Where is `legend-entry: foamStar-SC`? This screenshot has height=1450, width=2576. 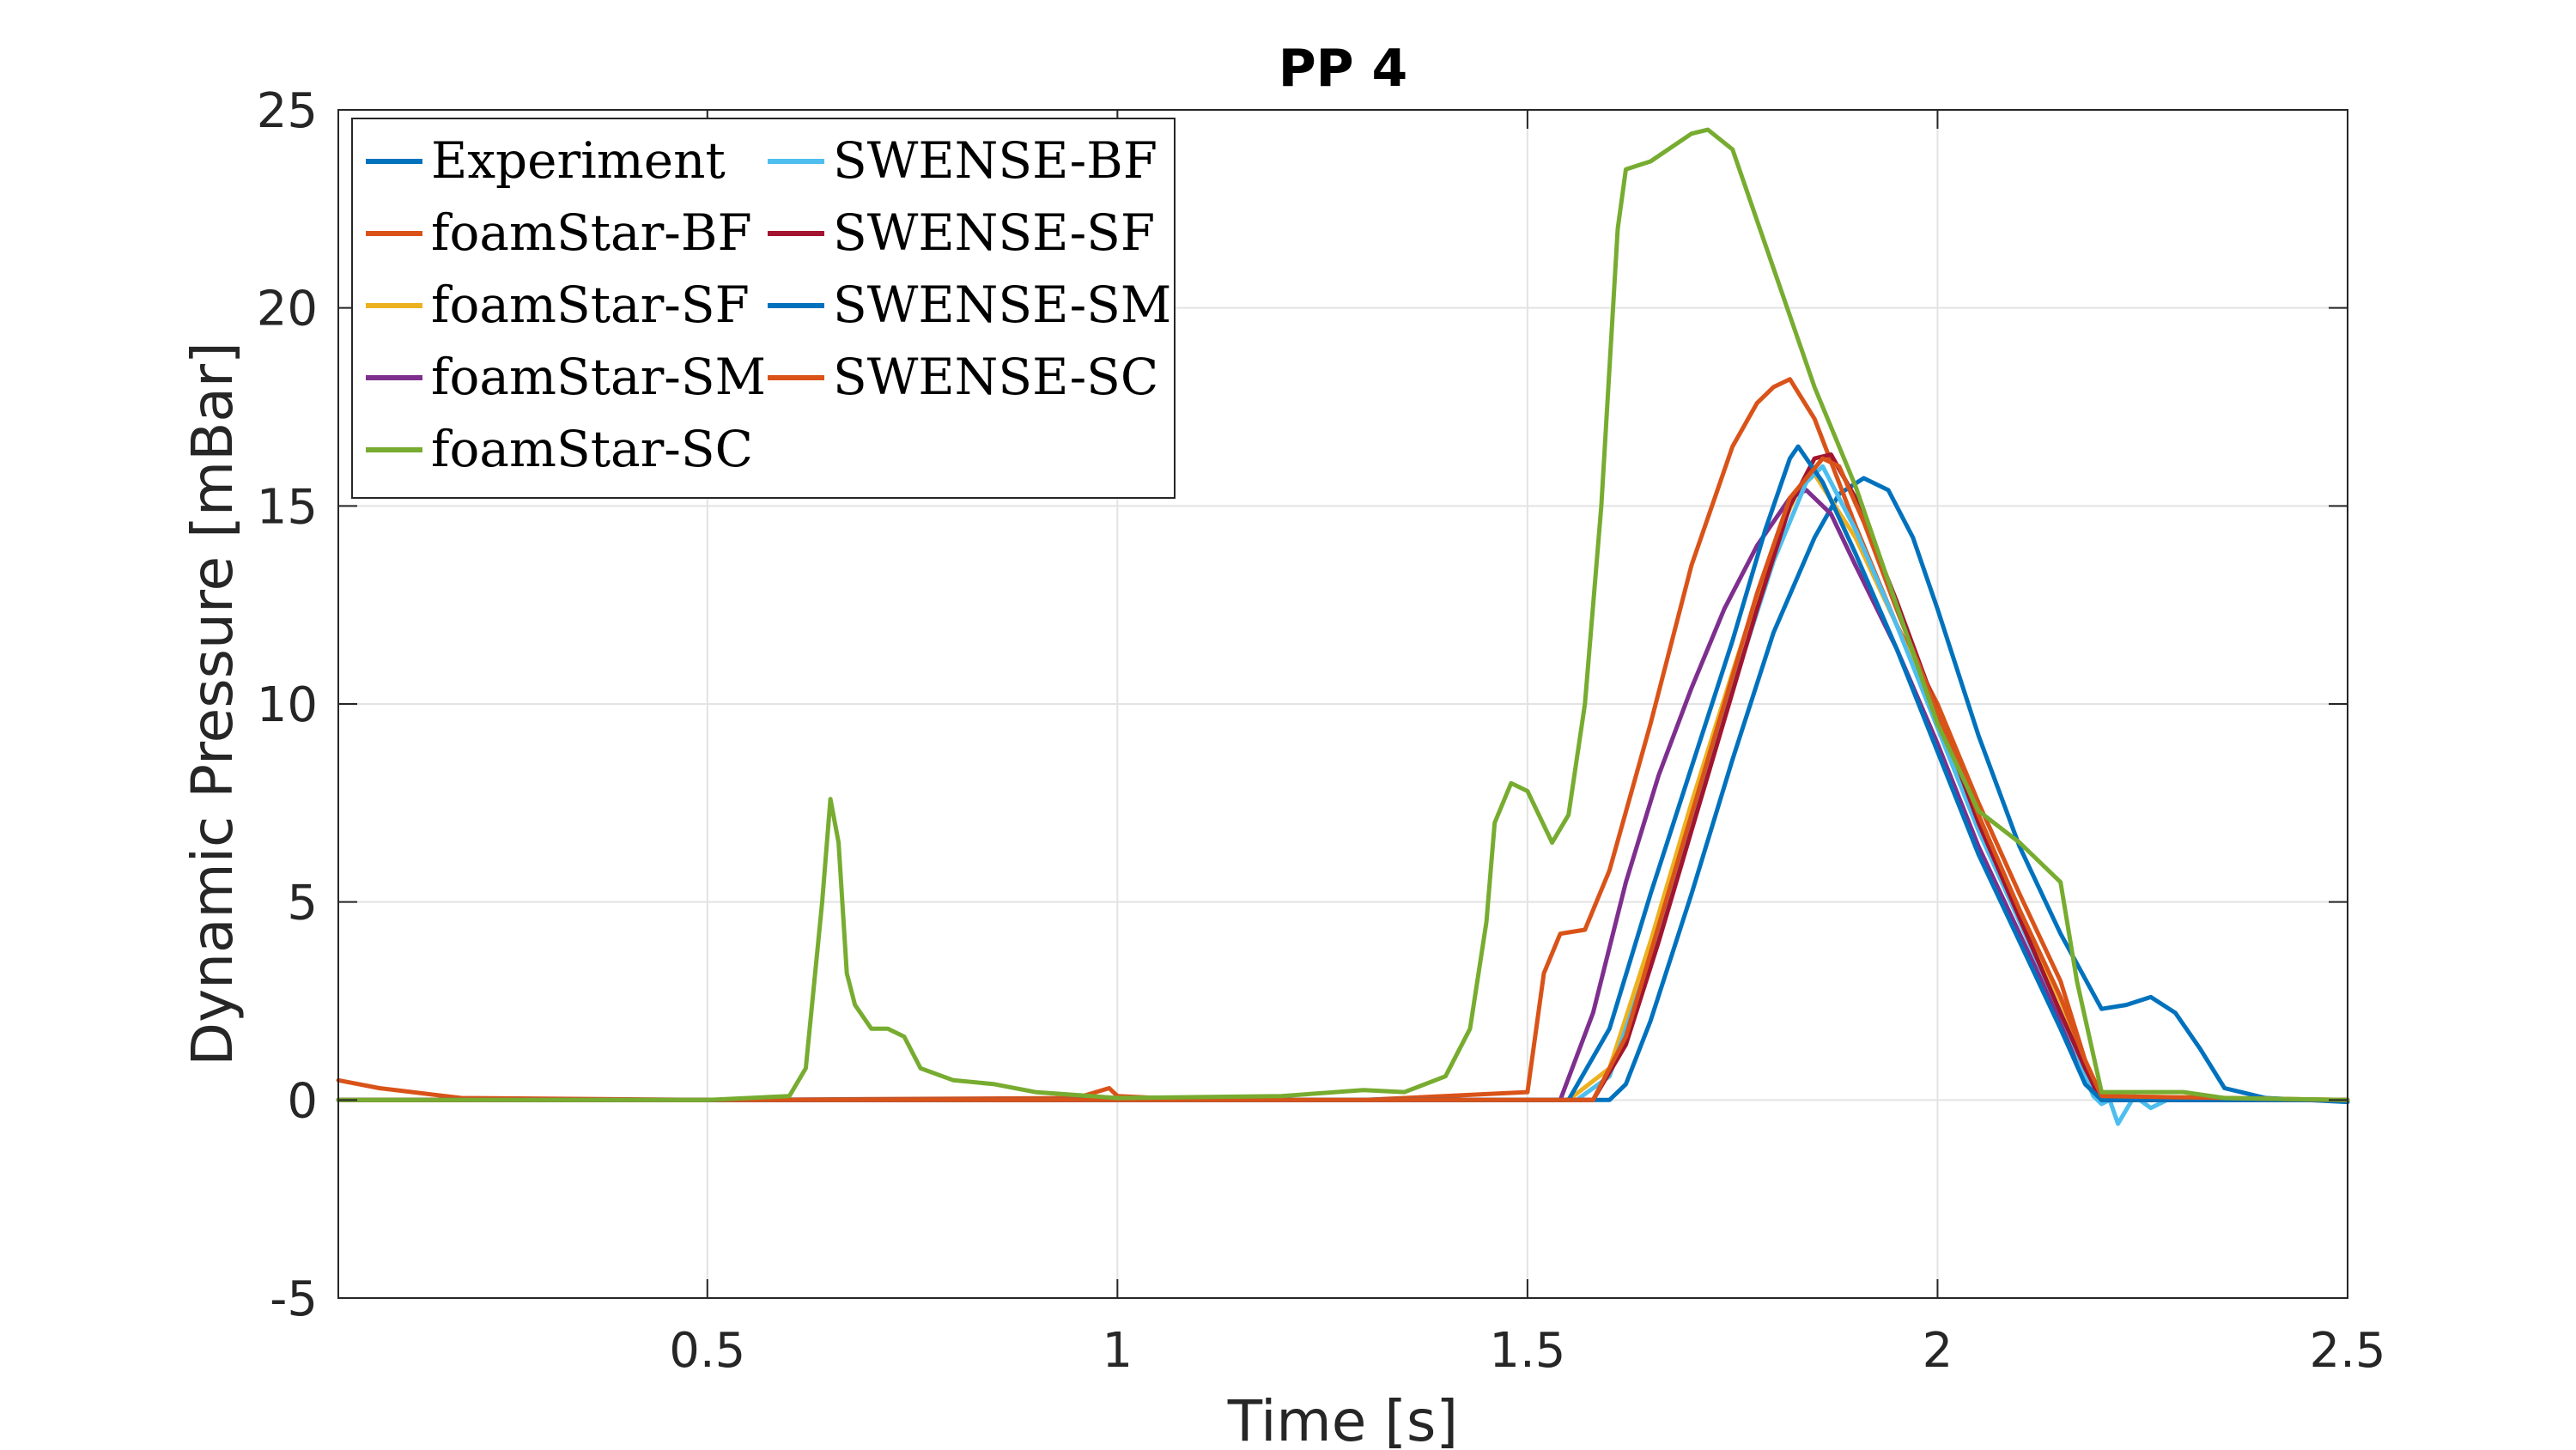
legend-entry: foamStar-SC is located at coordinates (592, 449).